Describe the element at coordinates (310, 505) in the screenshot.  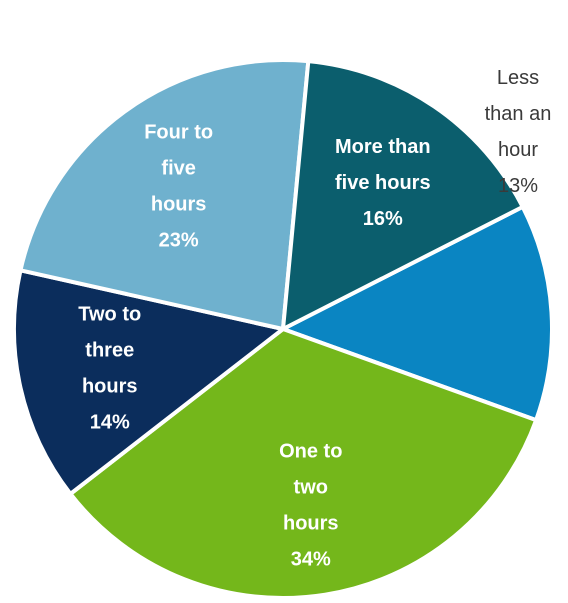
I see `pie-label-one-to-two-hours: One to two hours 34%` at that location.